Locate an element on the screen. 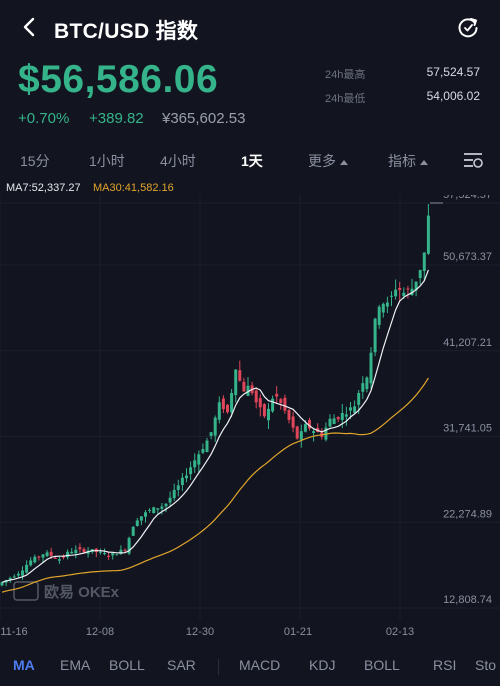 The image size is (500, 686). caret-up-icon is located at coordinates (424, 162).